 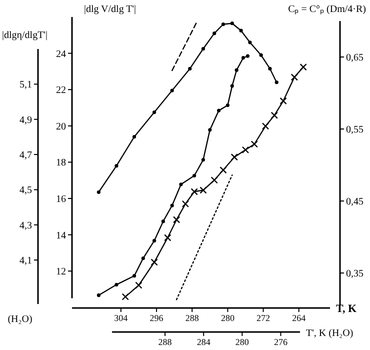 What do you see at coordinates (203, 342) in the screenshot?
I see `x2-tick-label: 284` at bounding box center [203, 342].